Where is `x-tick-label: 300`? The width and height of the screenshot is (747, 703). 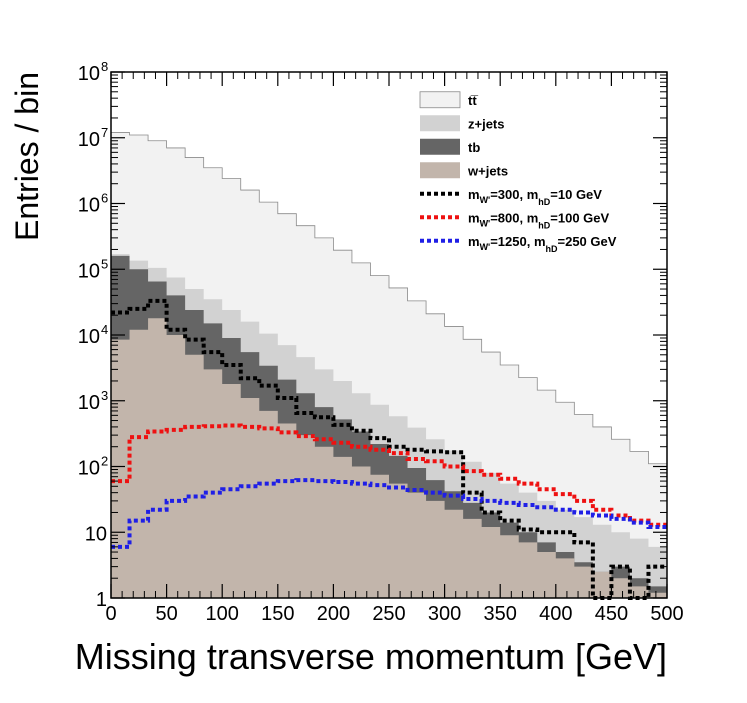
x-tick-label: 300 is located at coordinates (444, 614).